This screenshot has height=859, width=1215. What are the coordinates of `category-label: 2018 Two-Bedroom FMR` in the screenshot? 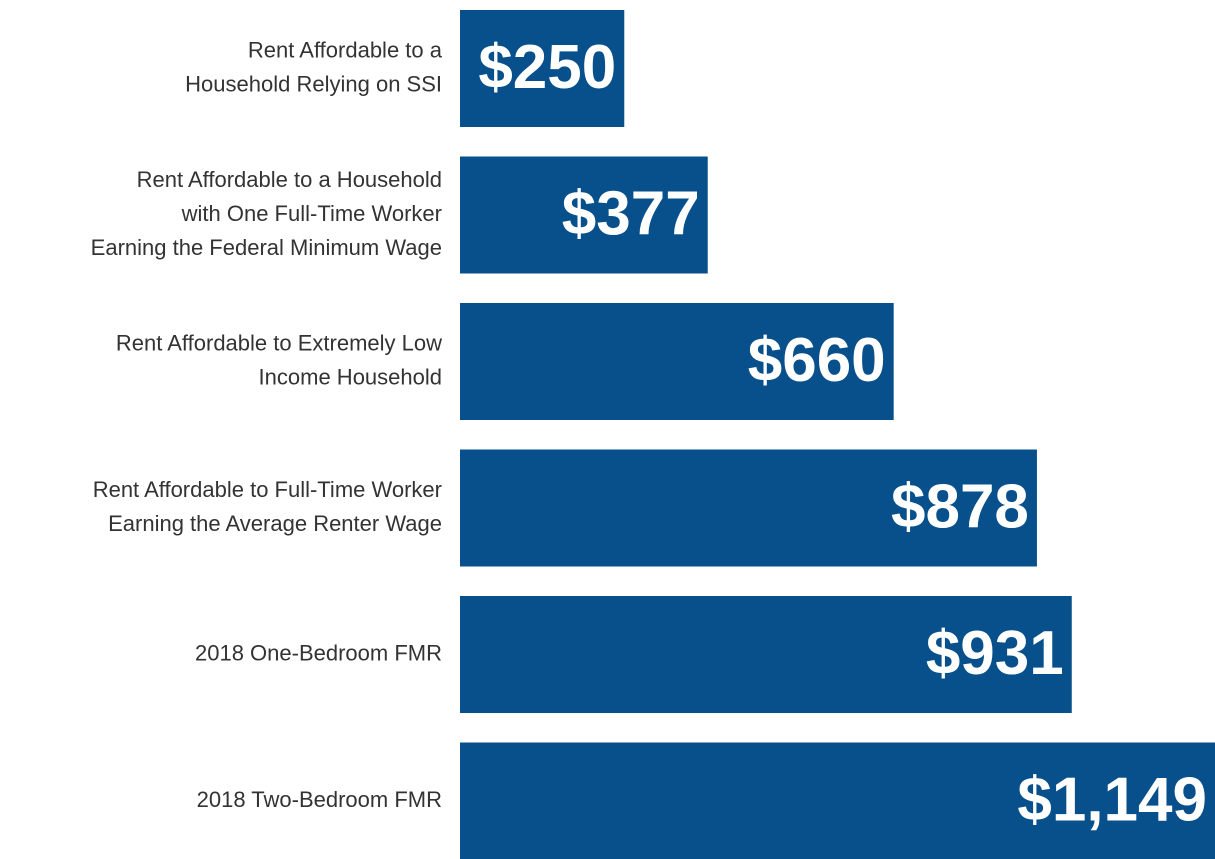 It's located at (319, 799).